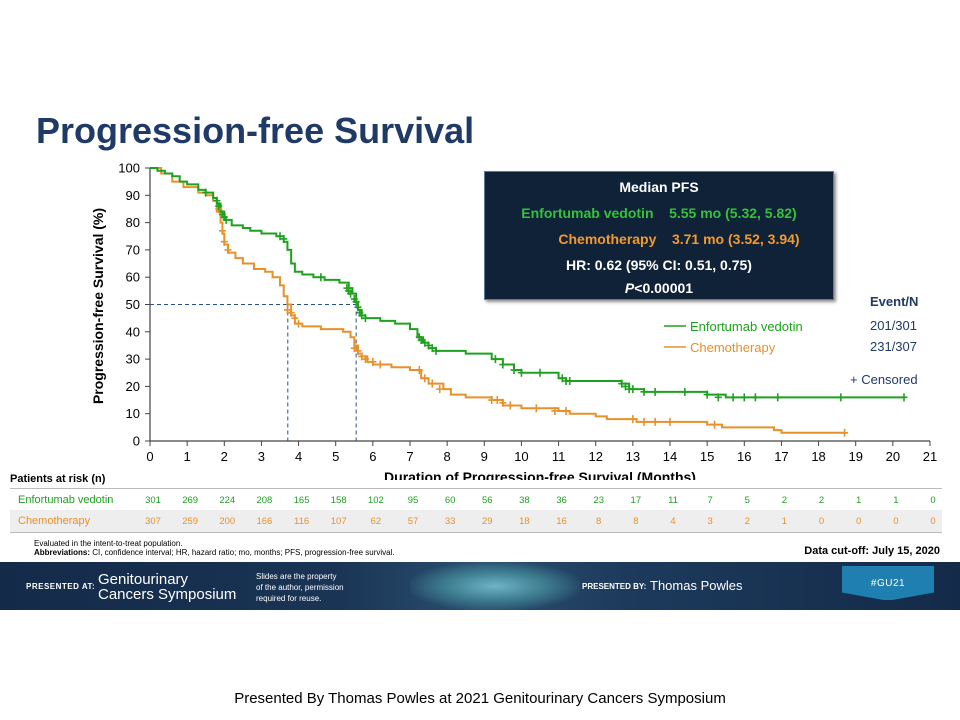  What do you see at coordinates (855, 456) in the screenshot?
I see `x-tick-label: 19` at bounding box center [855, 456].